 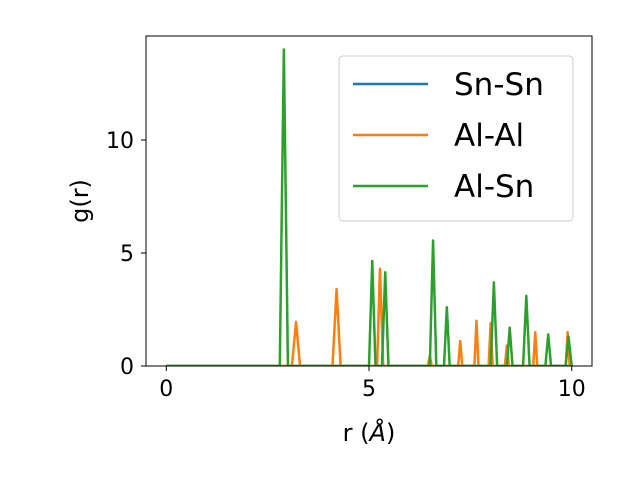 I want to click on x-axis-label: r (Å), so click(x=369, y=432).